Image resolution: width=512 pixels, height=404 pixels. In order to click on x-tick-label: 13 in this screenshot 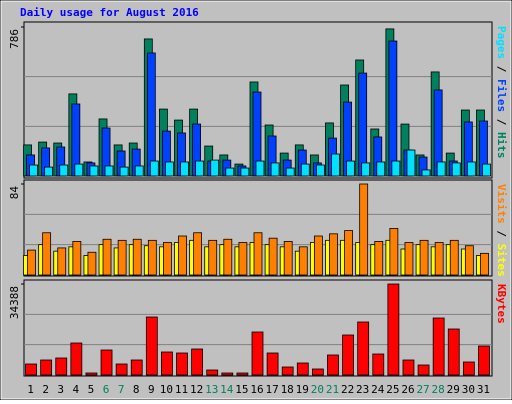, I will do `click(211, 389)`.